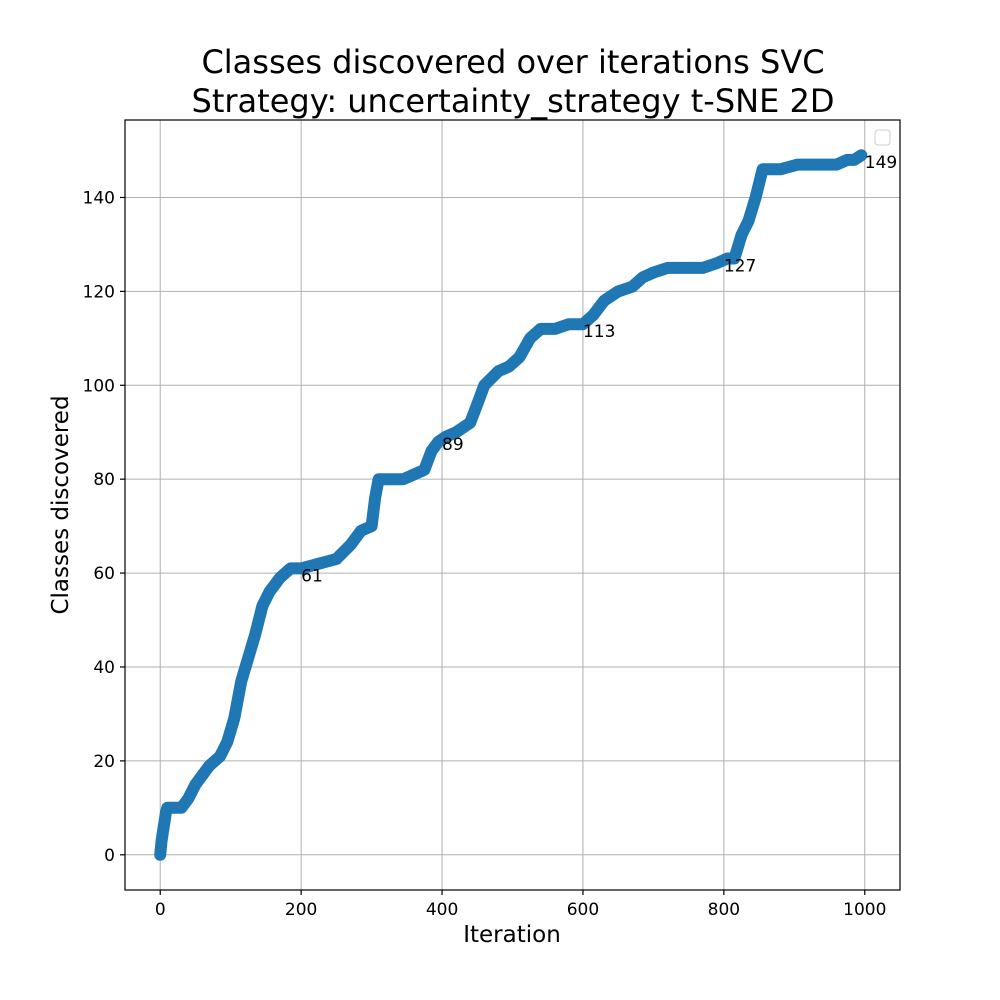 This screenshot has width=1000, height=1000. I want to click on data-annotation: 127, so click(740, 267).